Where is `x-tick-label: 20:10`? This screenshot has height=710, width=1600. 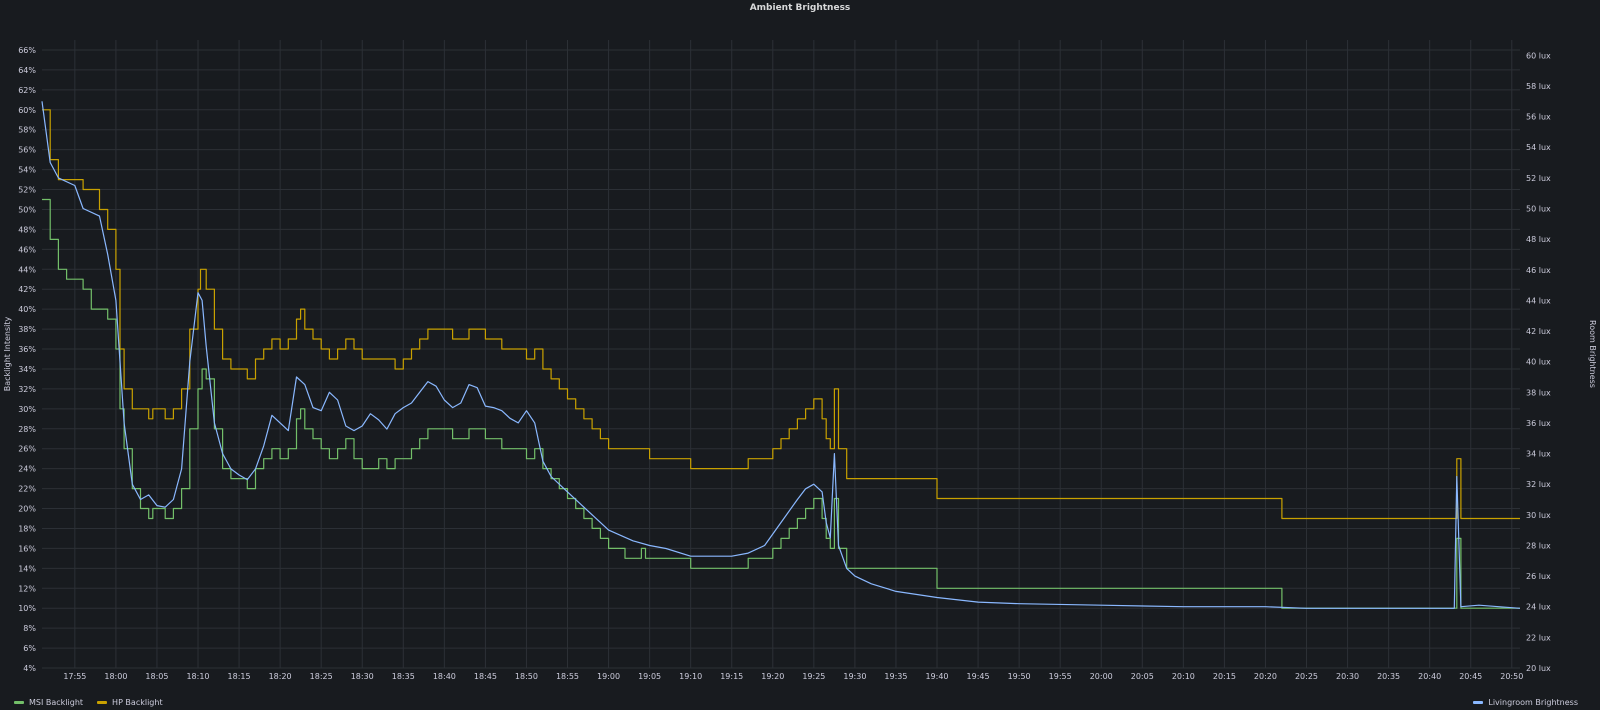
x-tick-label: 20:10 is located at coordinates (1183, 676).